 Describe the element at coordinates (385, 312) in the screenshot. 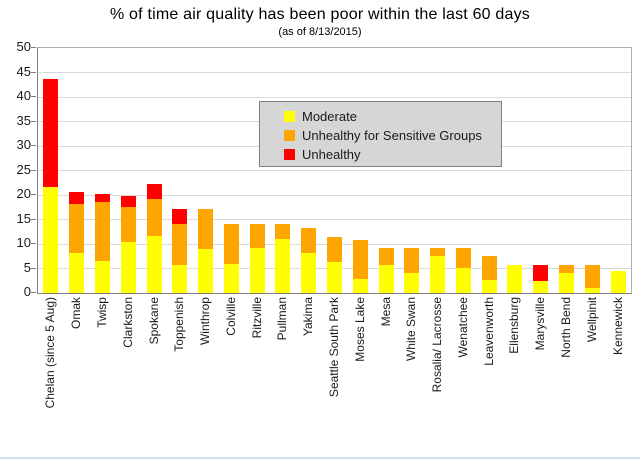

I see `x-axis-label: Mesa` at that location.